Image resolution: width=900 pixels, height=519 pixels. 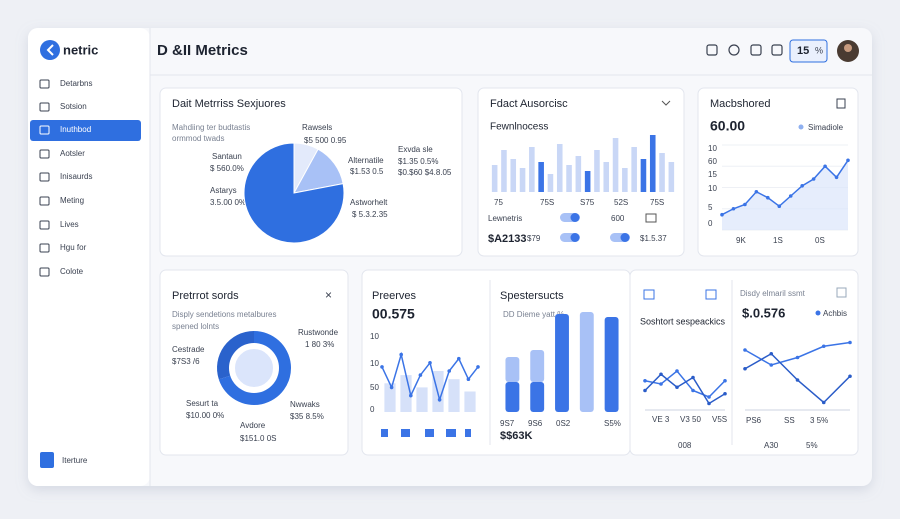 I want to click on nav-item: Inuthbod, so click(x=75, y=129).